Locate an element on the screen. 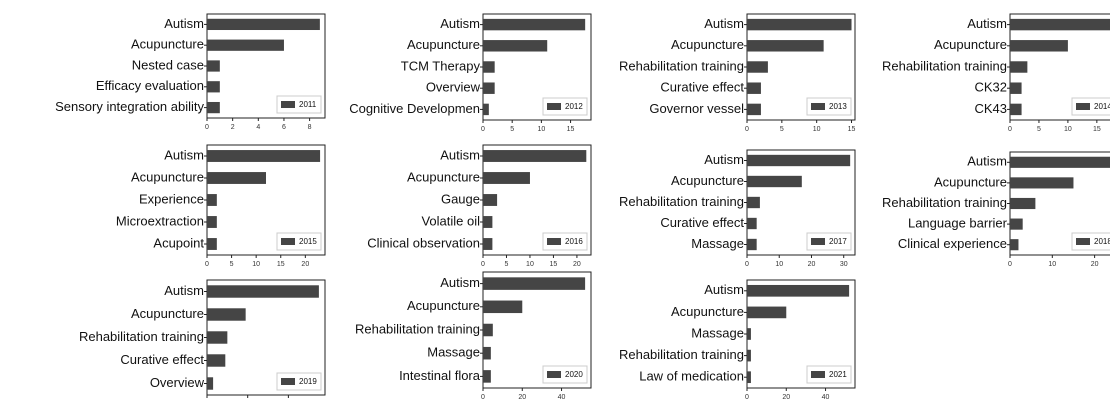 The width and height of the screenshot is (1110, 401). y-tick-label: Microextraction is located at coordinates (160, 220).